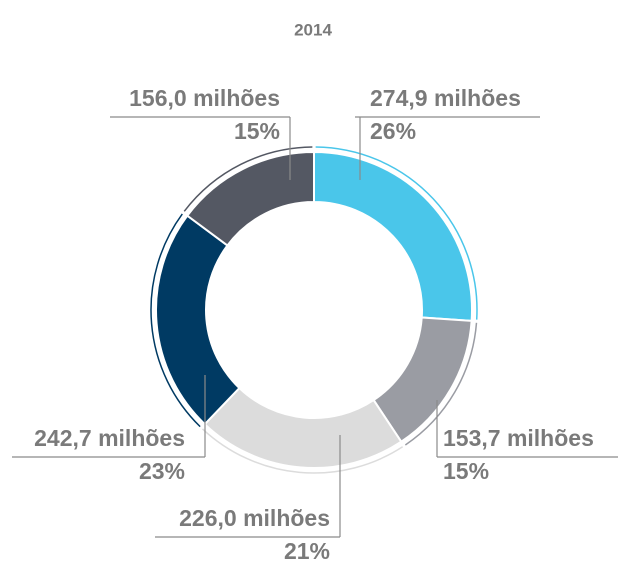  What do you see at coordinates (307, 549) in the screenshot?
I see `share-label: 21%` at bounding box center [307, 549].